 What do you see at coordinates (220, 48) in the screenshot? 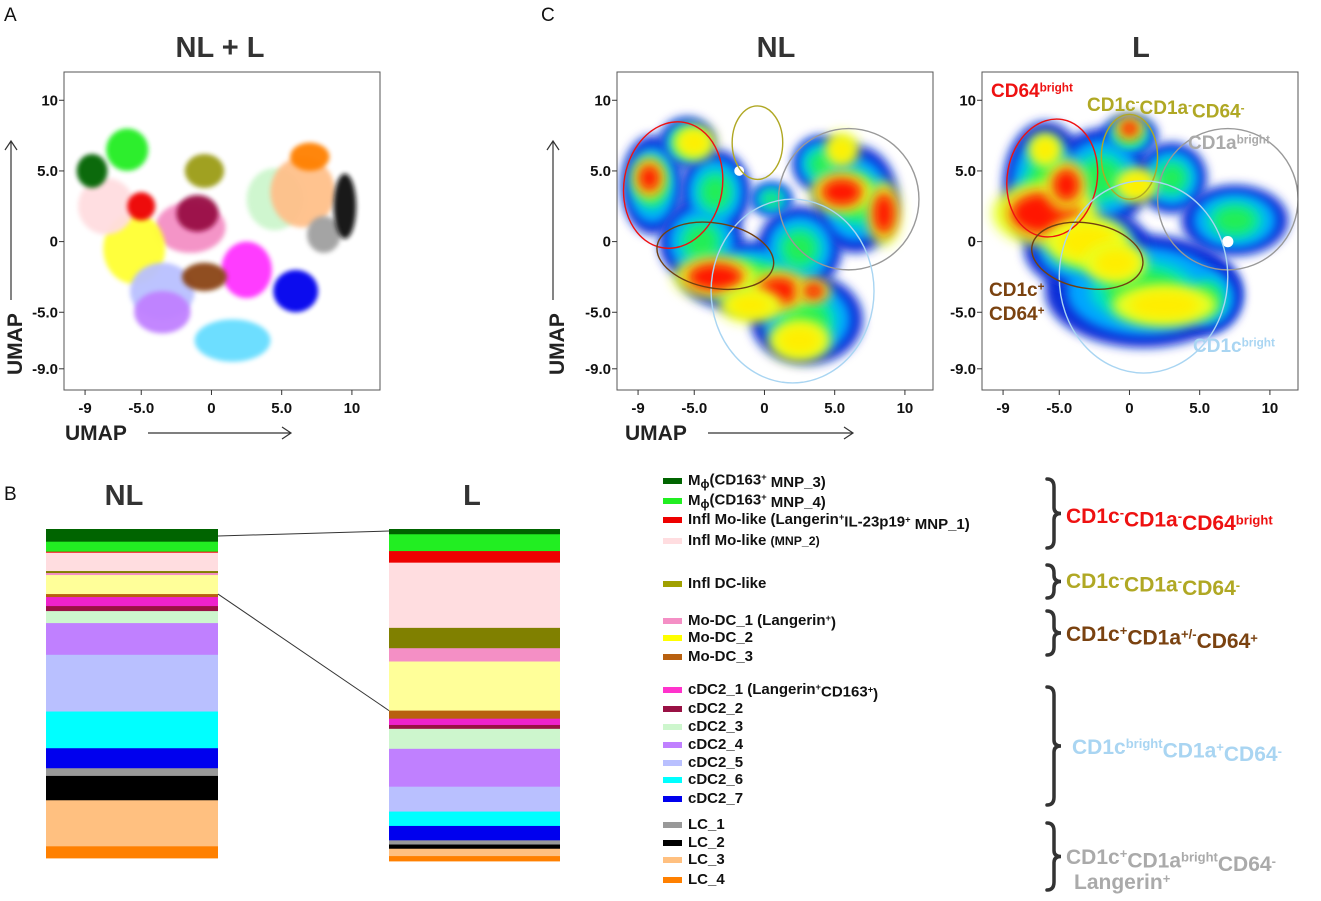
I see `panel-a-title: NL + L` at bounding box center [220, 48].